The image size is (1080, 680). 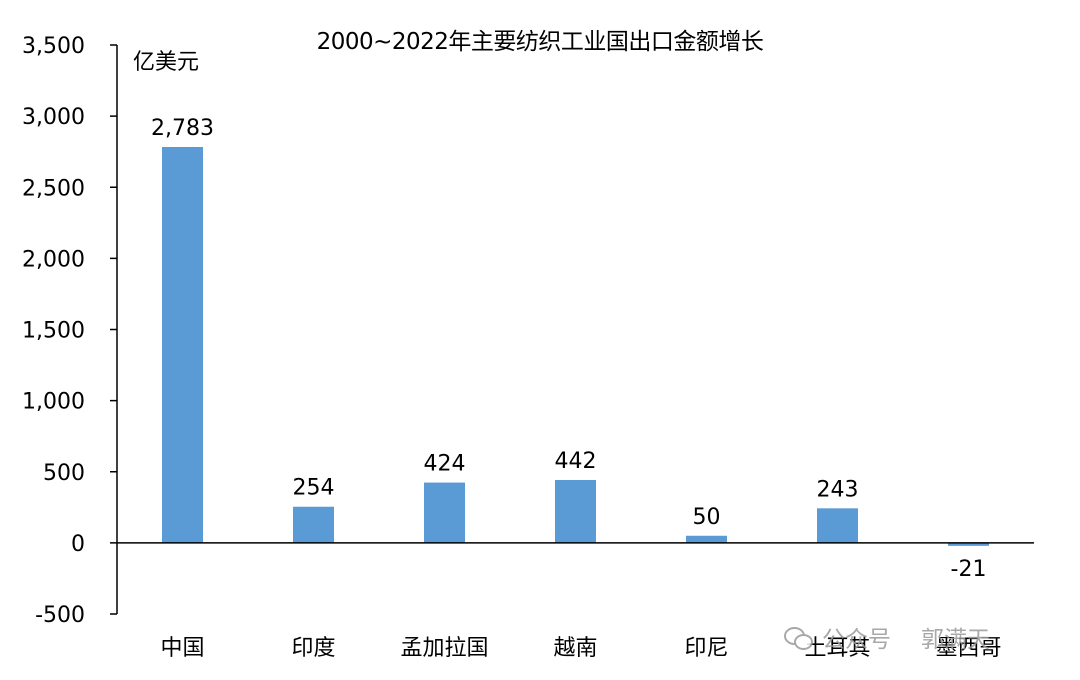 I want to click on watermark-author: 郭满天, so click(x=955, y=640).